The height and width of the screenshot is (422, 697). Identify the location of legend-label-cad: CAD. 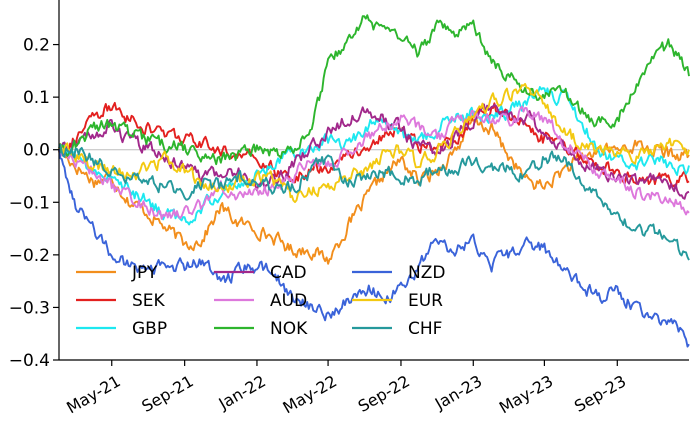
(288, 273).